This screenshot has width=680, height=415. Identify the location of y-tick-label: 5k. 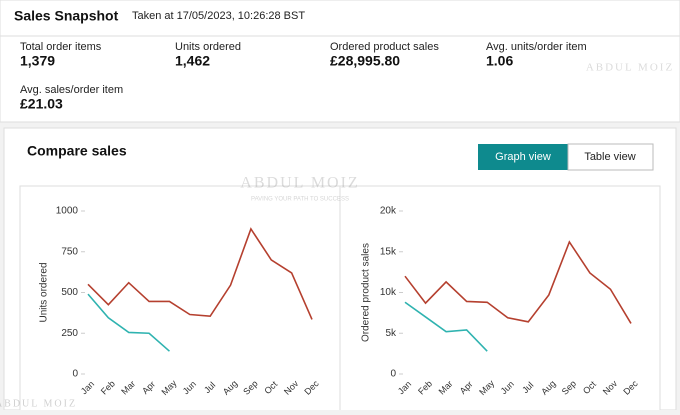
(391, 333).